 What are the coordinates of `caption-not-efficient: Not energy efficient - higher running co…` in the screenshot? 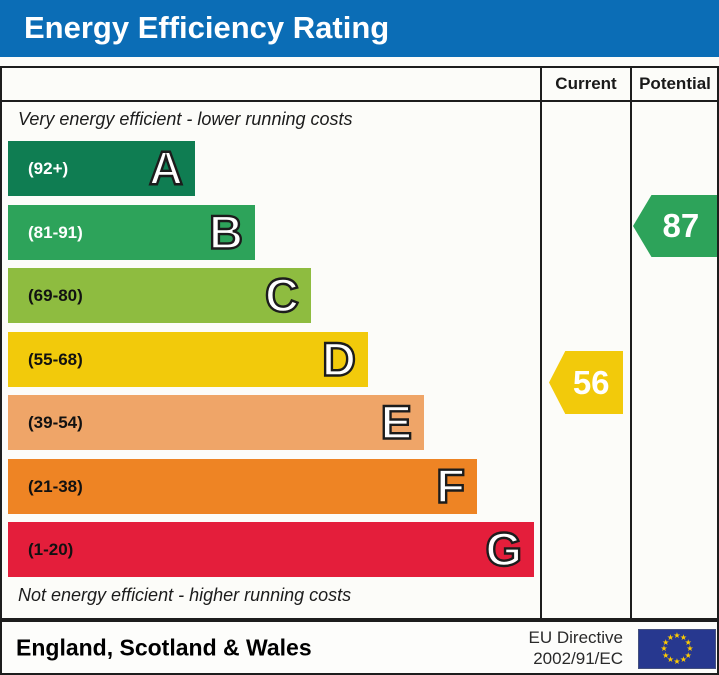 It's located at (185, 595).